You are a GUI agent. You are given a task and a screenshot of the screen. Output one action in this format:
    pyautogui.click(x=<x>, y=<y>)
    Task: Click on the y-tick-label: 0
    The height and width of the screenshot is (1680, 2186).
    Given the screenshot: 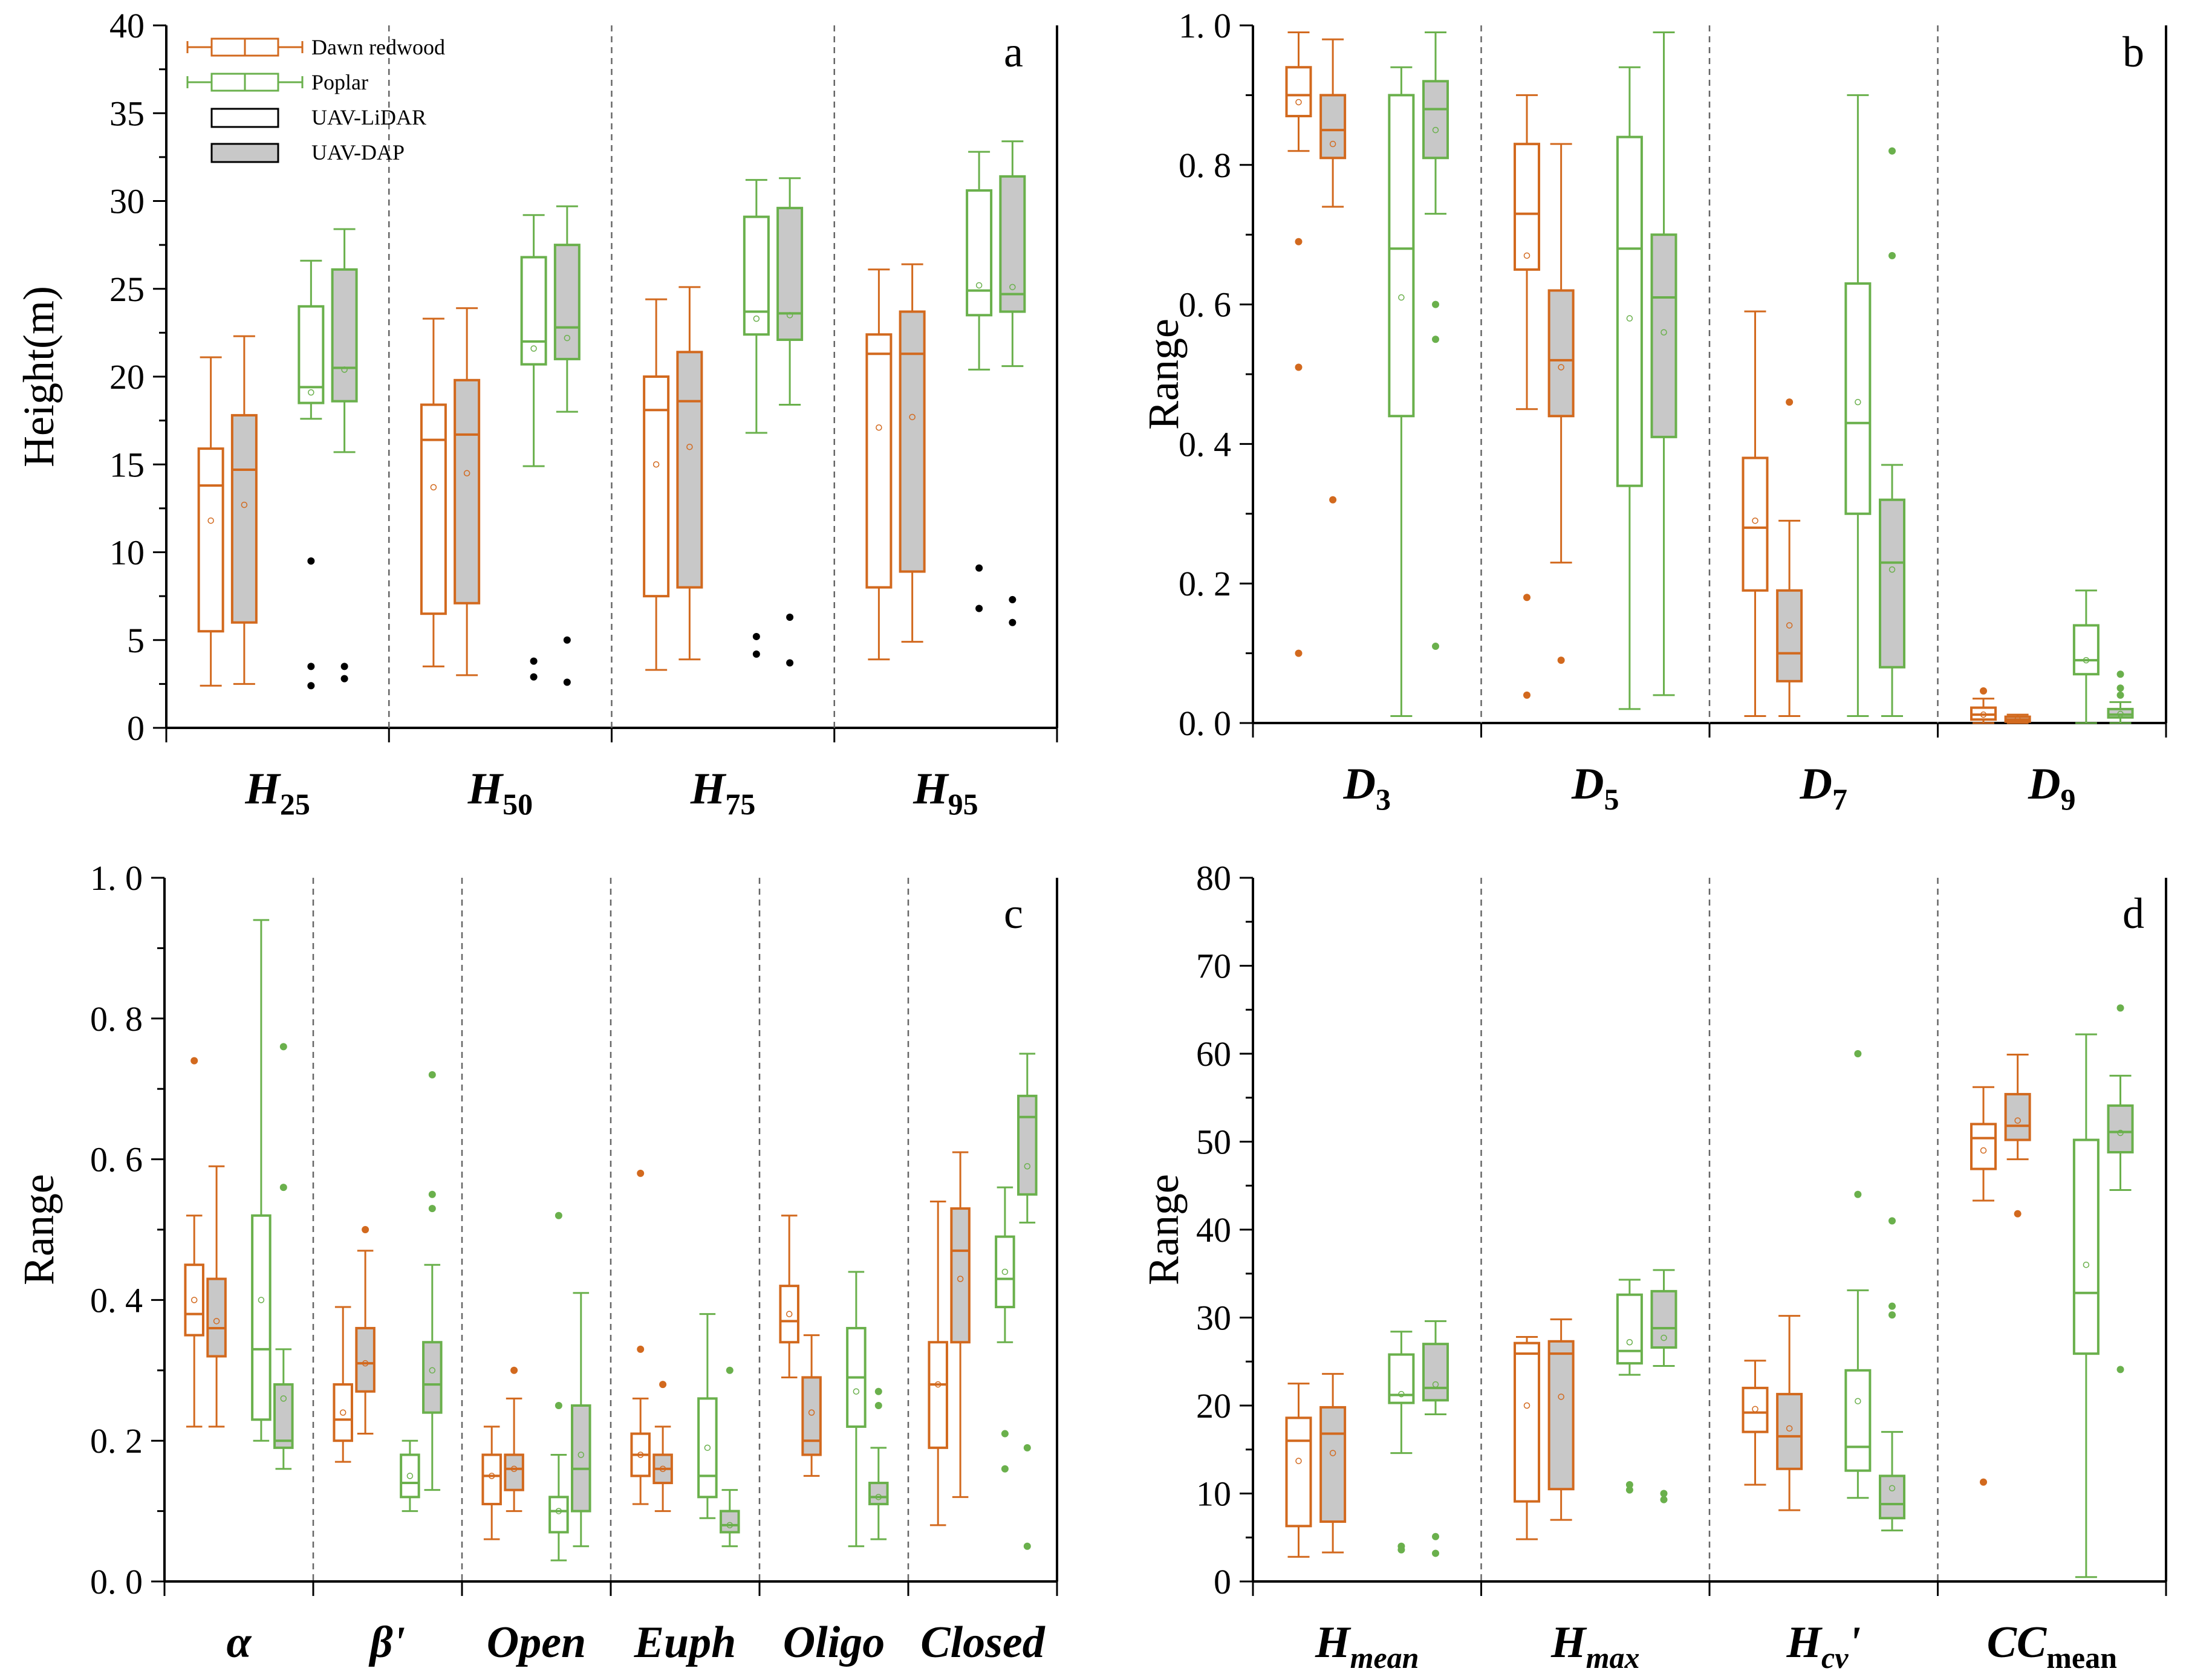 What is the action you would take?
    pyautogui.click(x=1222, y=1582)
    